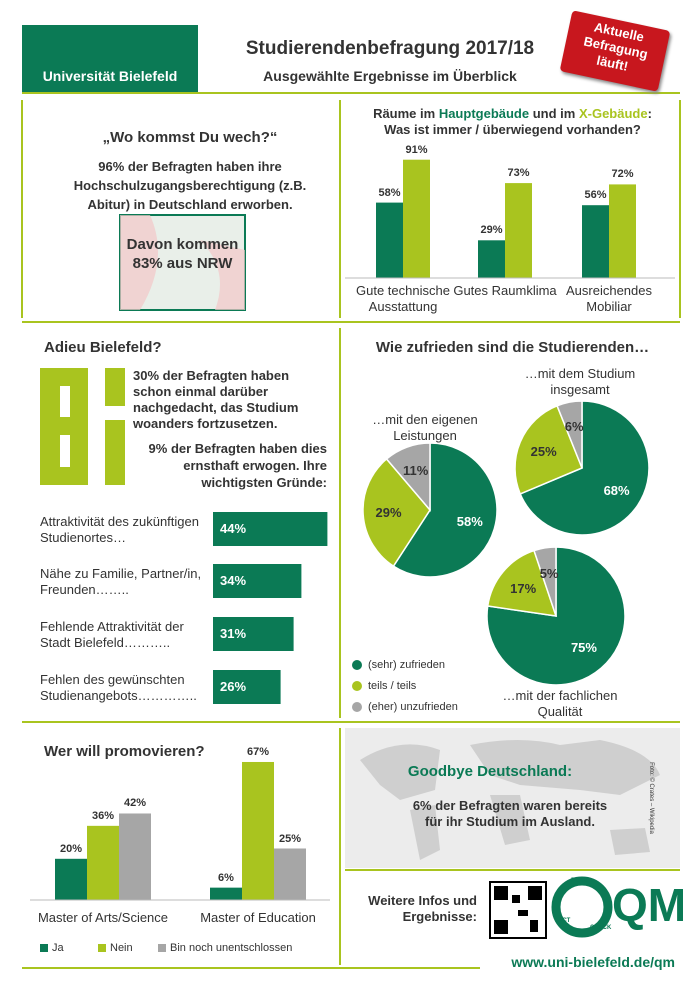 This screenshot has width=696, height=983. What do you see at coordinates (135, 803) in the screenshot?
I see `value-label: 42%` at bounding box center [135, 803].